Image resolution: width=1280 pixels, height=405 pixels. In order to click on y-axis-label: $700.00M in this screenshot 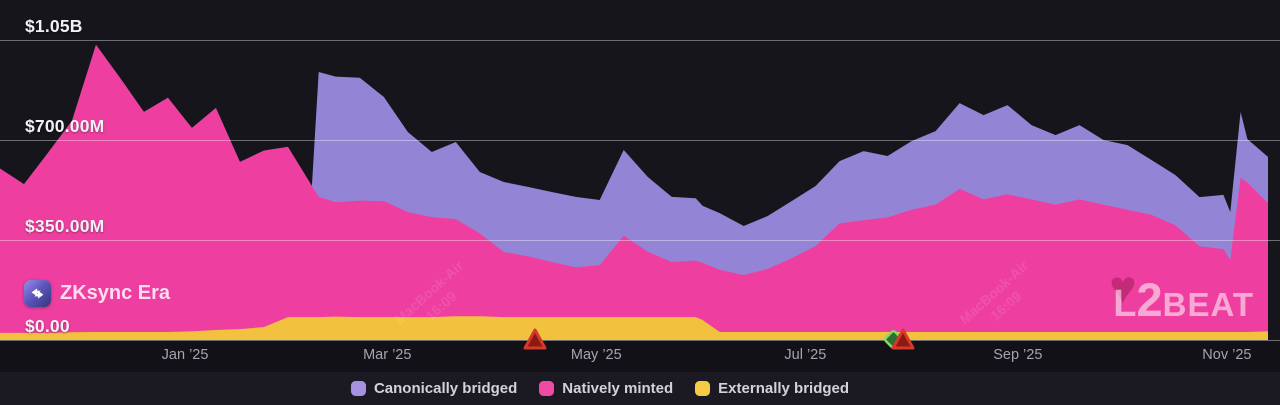, I will do `click(65, 126)`.